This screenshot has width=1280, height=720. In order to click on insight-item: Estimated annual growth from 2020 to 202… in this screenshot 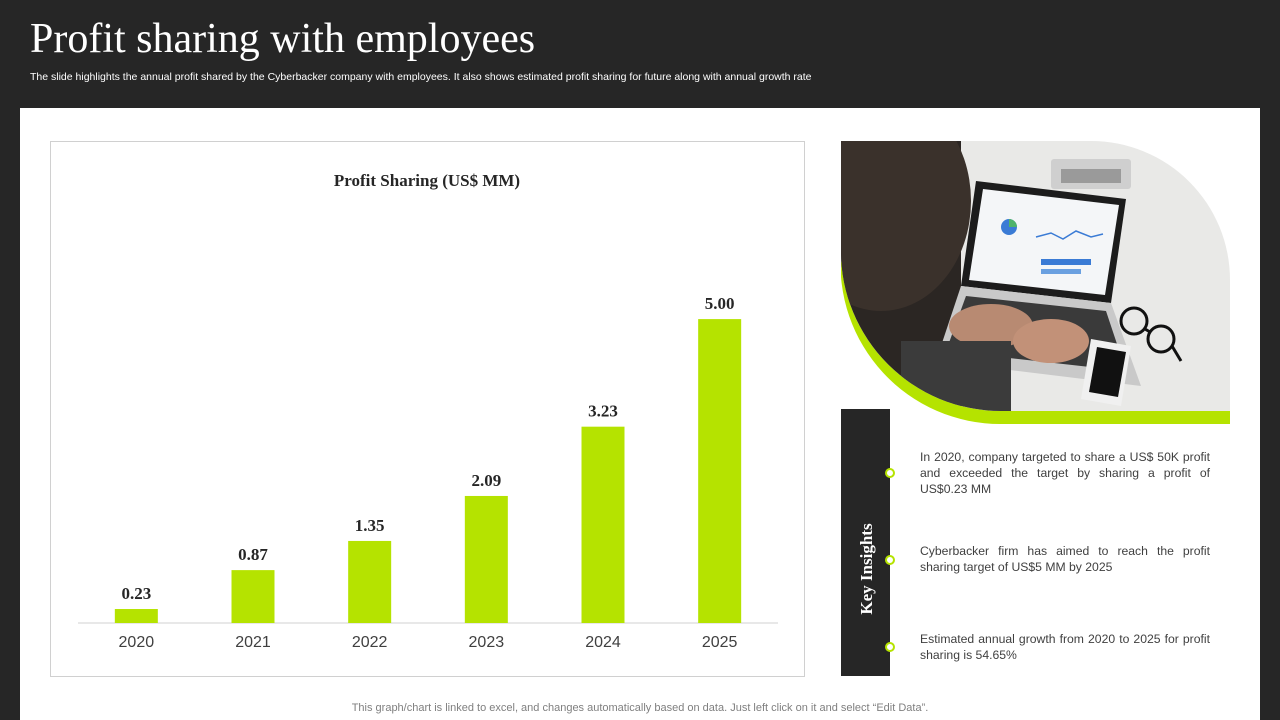, I will do `click(1065, 647)`.